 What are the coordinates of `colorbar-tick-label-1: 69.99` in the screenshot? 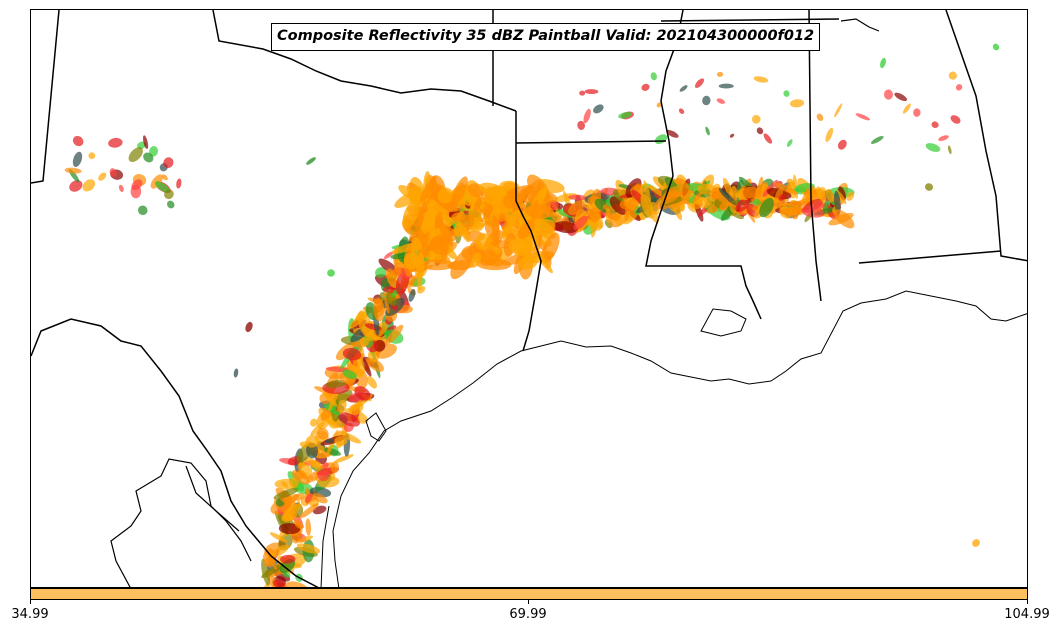 It's located at (528, 614).